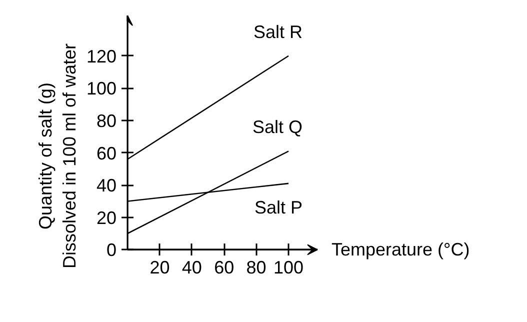 This screenshot has height=322, width=527. Describe the element at coordinates (106, 186) in the screenshot. I see `y-tick-label: 40` at that location.